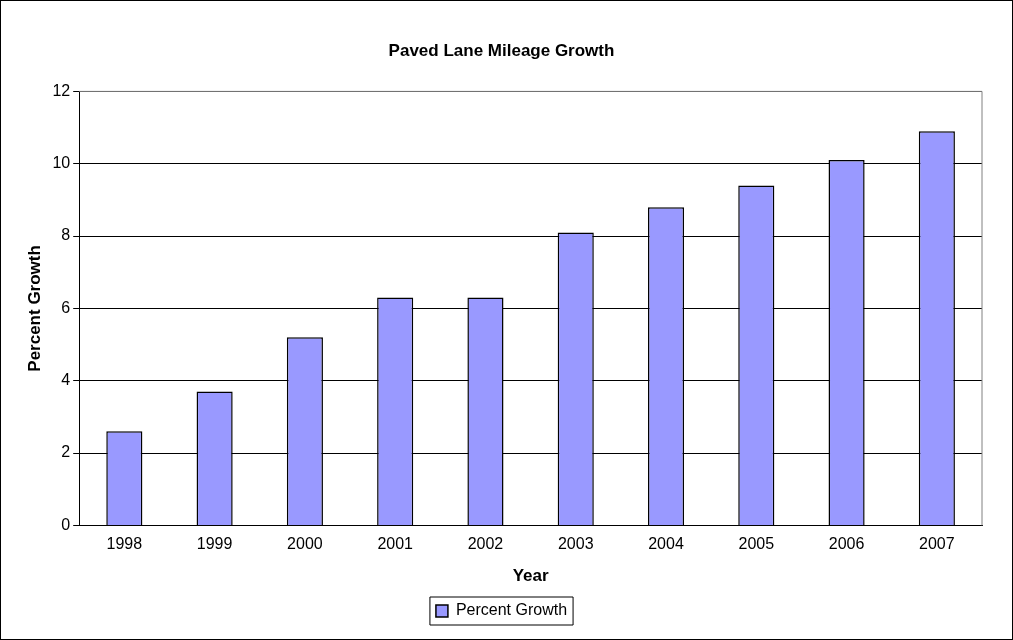 The height and width of the screenshot is (640, 1013). I want to click on y-tick-label: 4, so click(66, 380).